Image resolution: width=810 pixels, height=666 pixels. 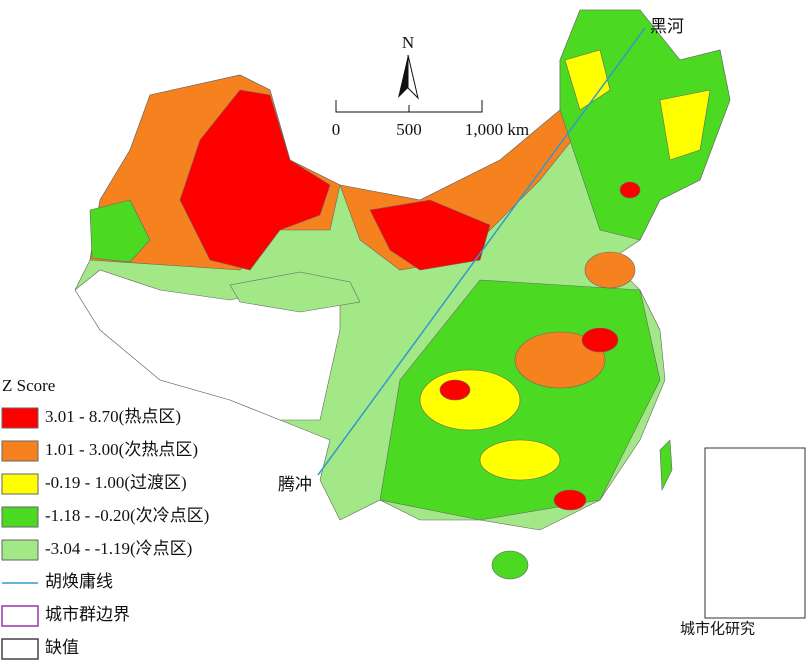 What do you see at coordinates (62, 647) in the screenshot?
I see `legend-label: 缺值` at bounding box center [62, 647].